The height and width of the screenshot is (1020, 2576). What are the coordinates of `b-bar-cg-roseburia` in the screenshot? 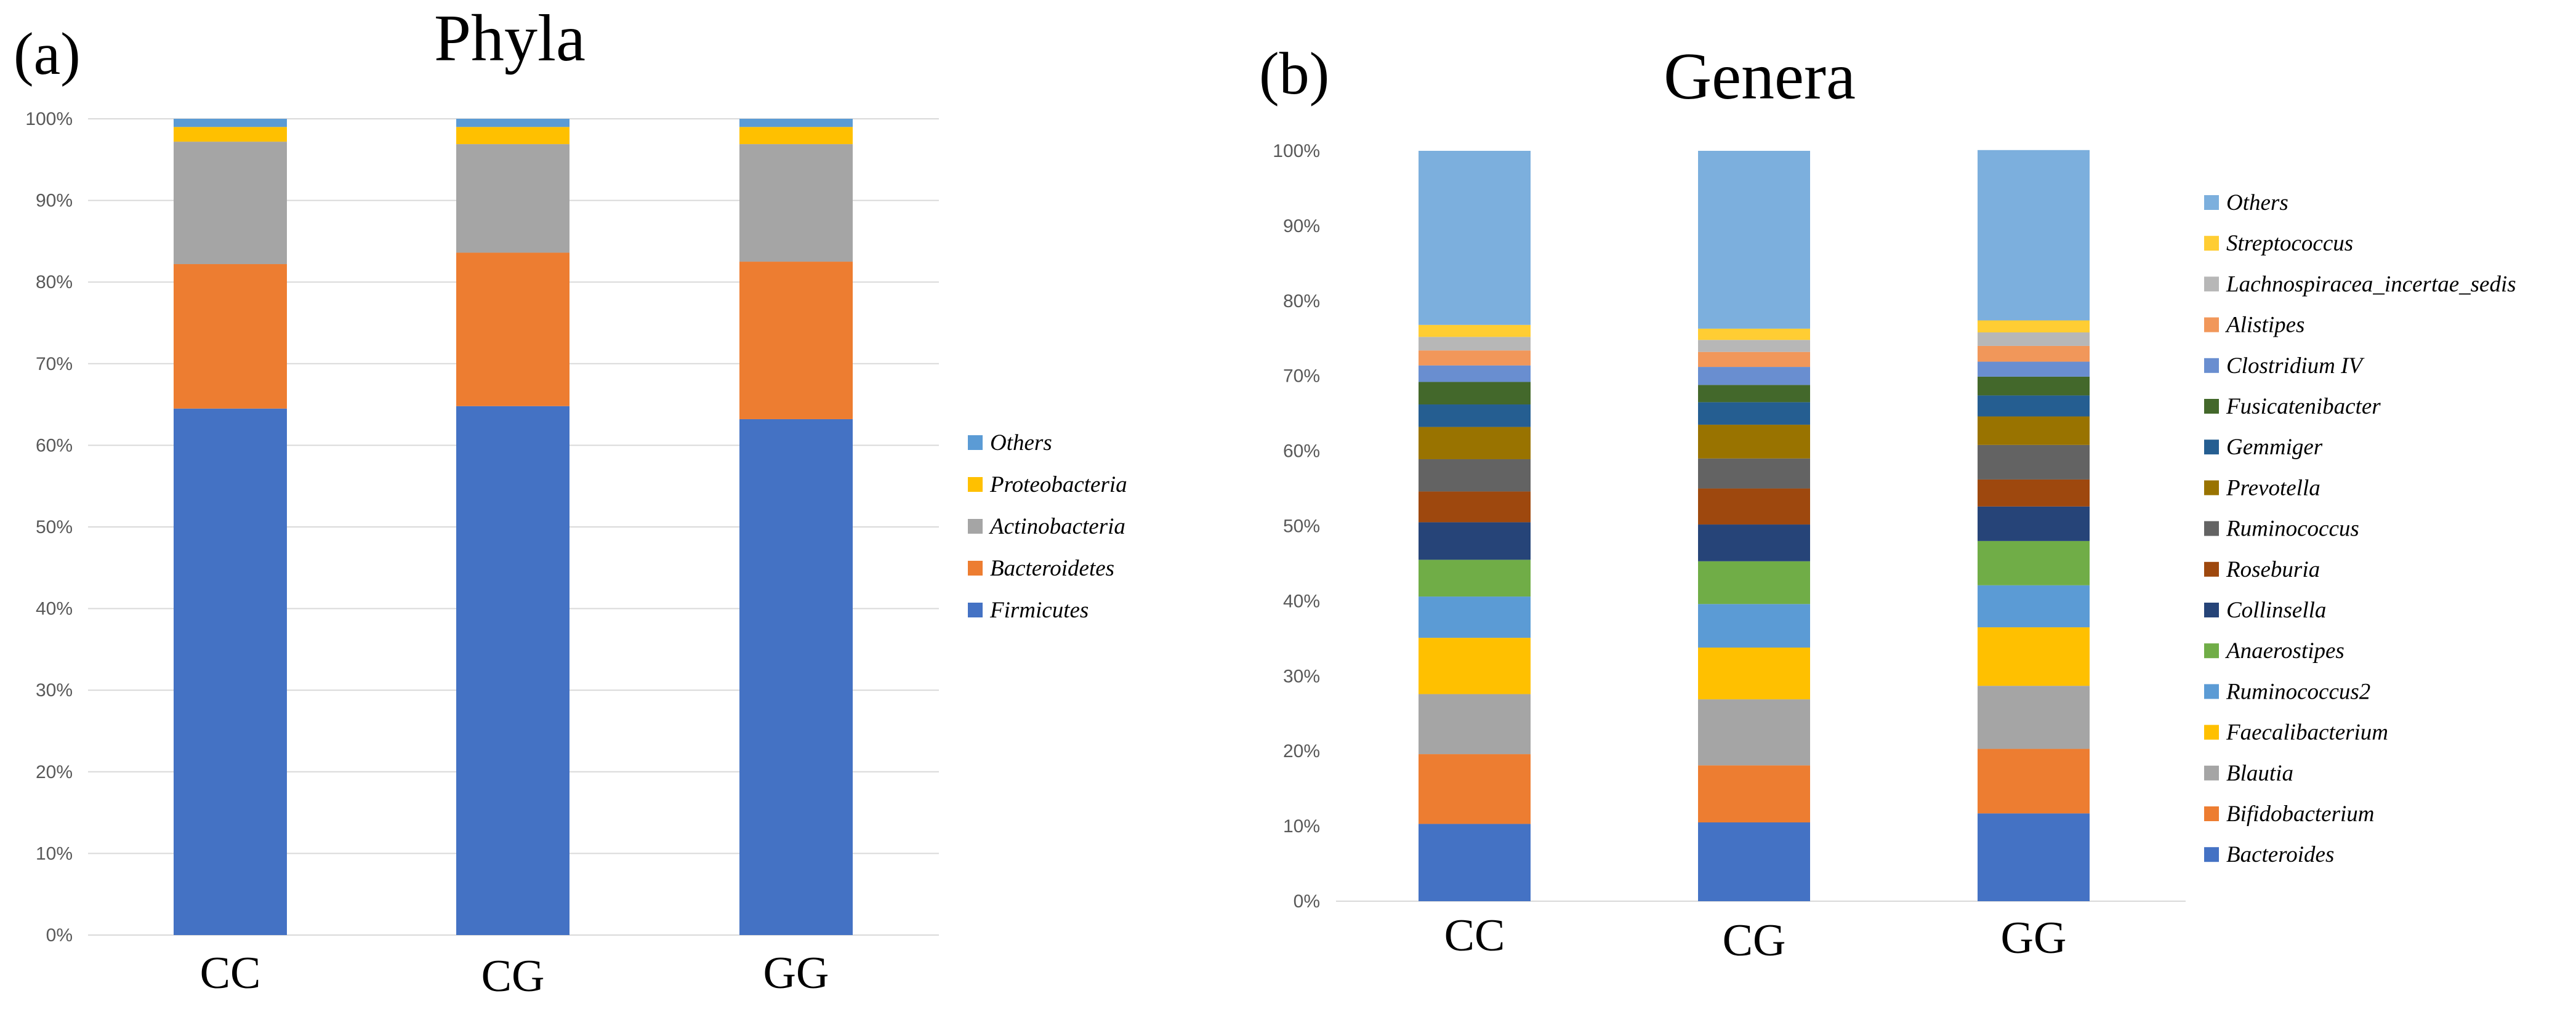 It's located at (1754, 506).